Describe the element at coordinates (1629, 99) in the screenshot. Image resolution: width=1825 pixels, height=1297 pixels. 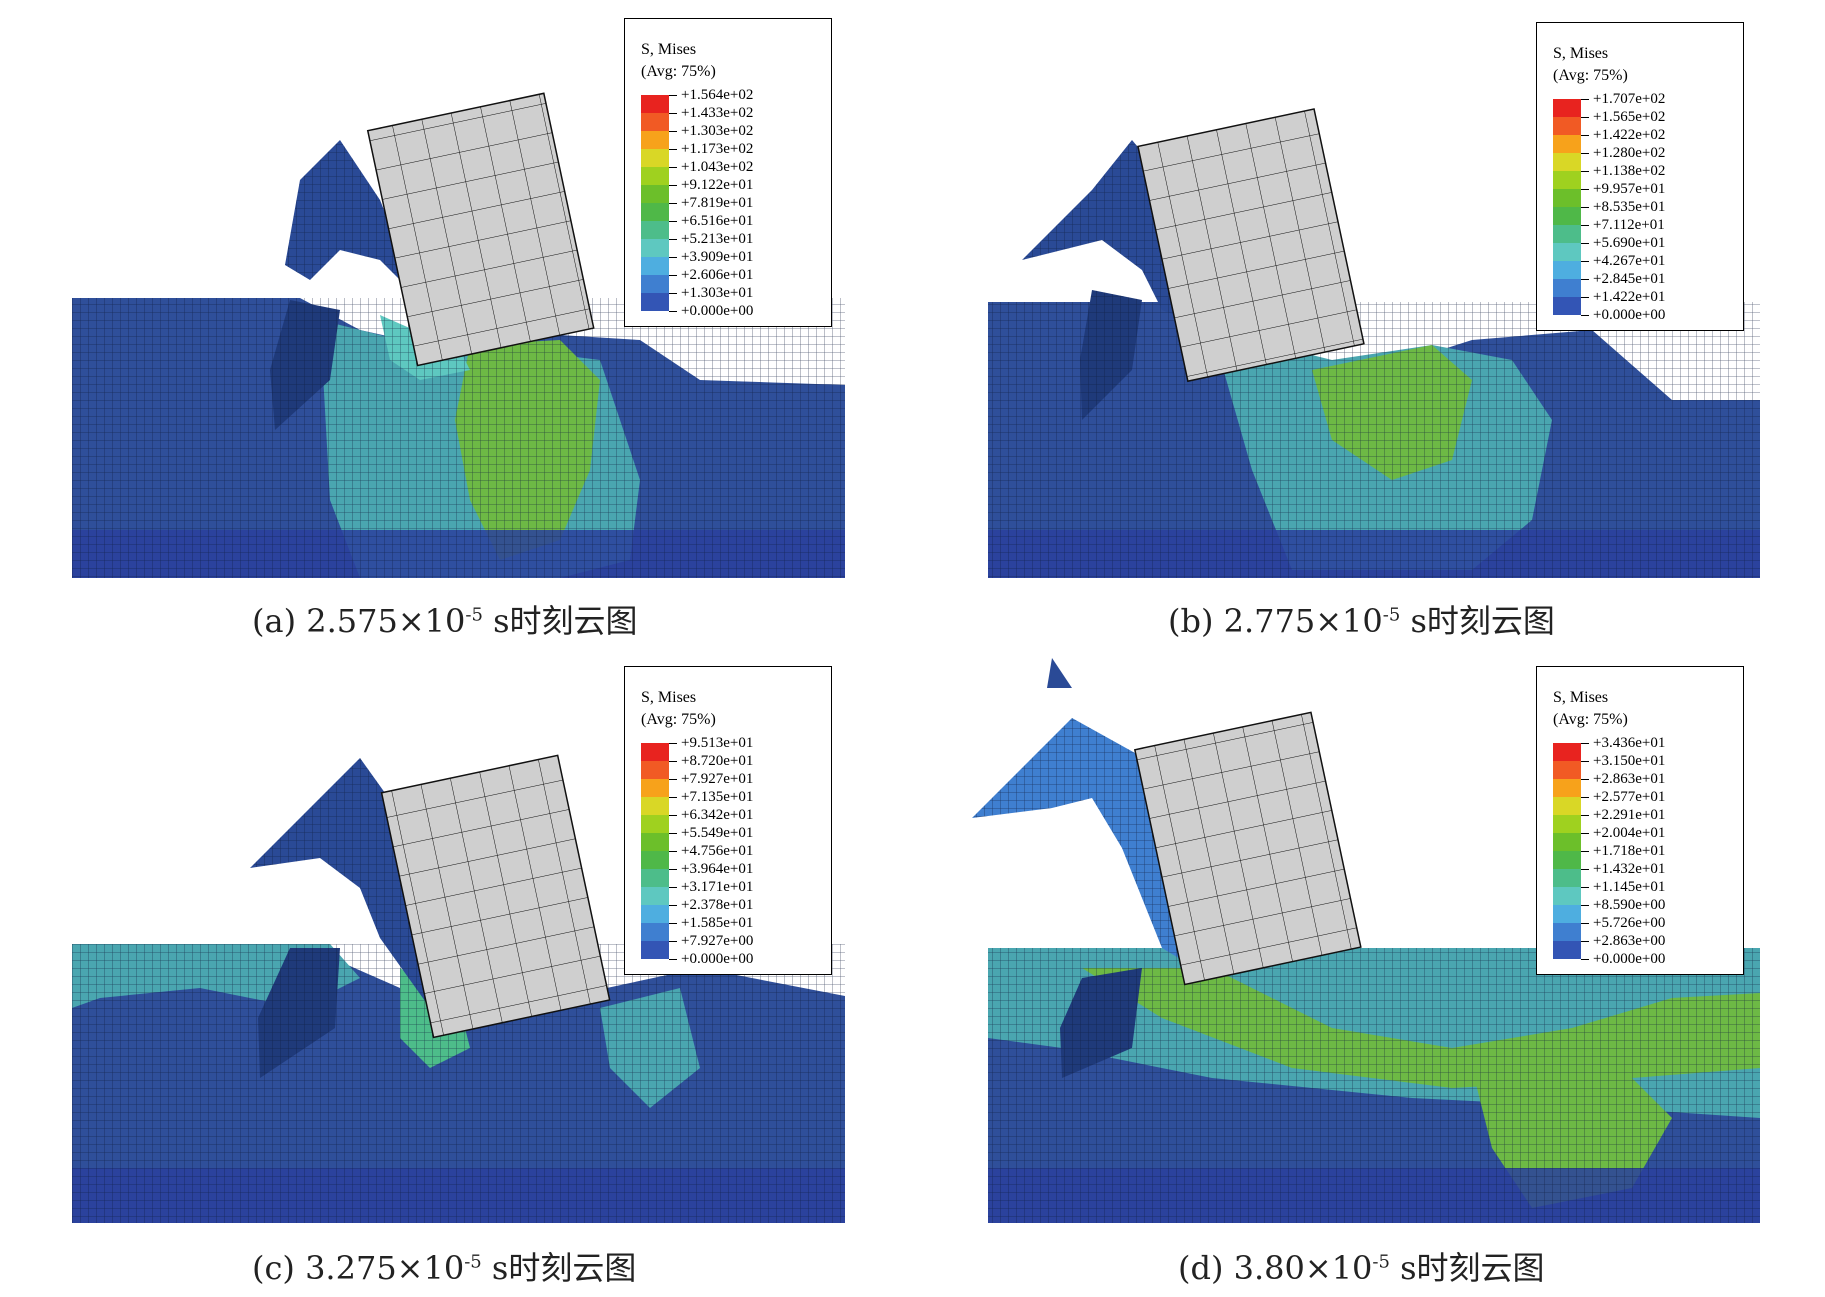
I see `legend-tick-label: +1.707e+02` at that location.